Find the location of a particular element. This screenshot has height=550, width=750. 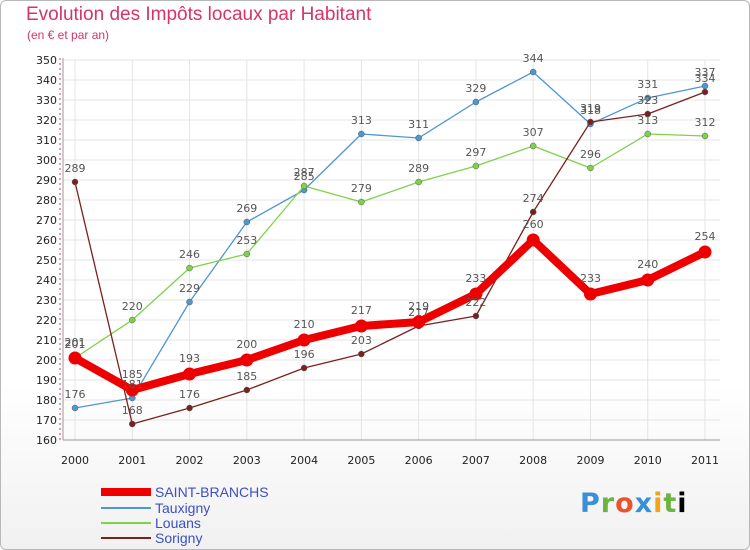

logo-letter: r is located at coordinates (608, 503).